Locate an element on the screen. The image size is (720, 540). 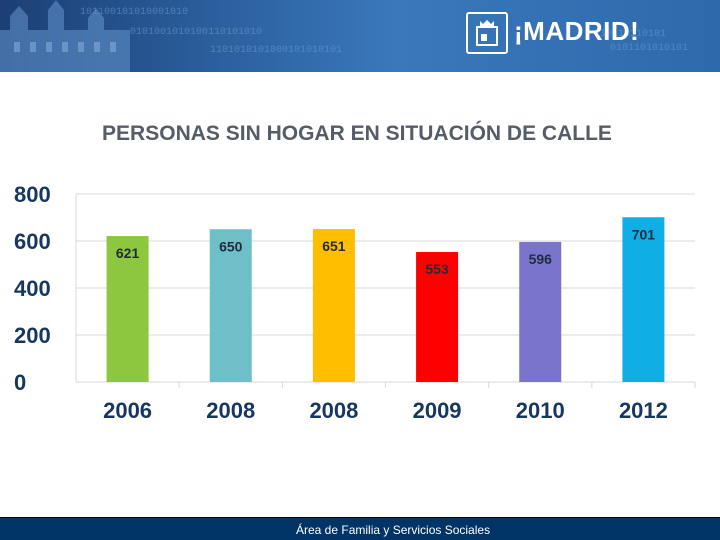
footer-bar: Área de Familia y Servicios Sociales is located at coordinates (360, 528).